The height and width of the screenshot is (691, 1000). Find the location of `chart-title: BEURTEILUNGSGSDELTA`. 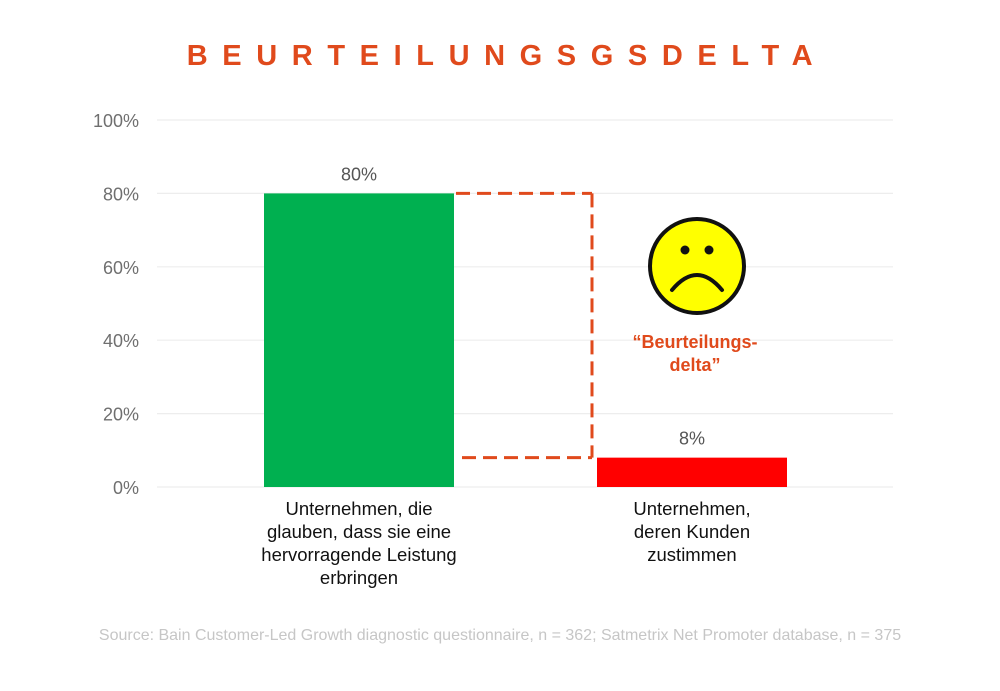

chart-title: BEURTEILUNGSGSDELTA is located at coordinates (507, 56).